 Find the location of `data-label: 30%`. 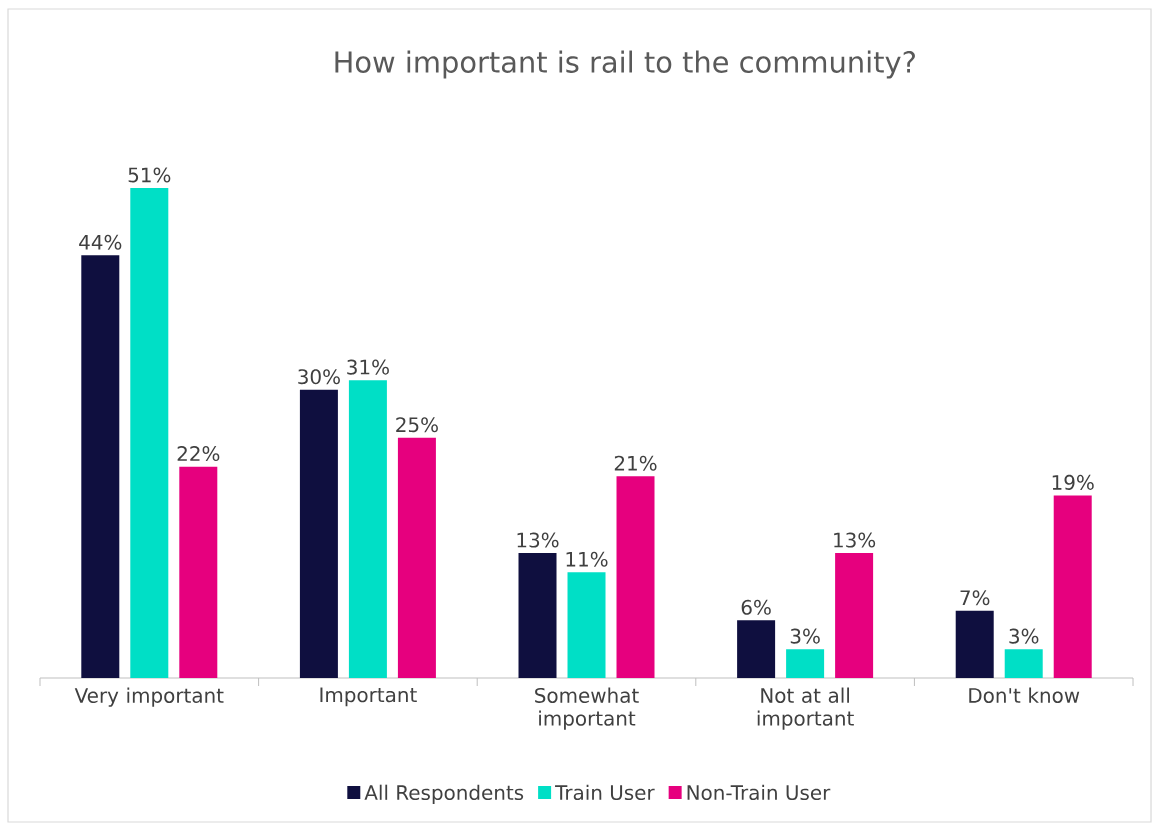

data-label: 30% is located at coordinates (319, 377).